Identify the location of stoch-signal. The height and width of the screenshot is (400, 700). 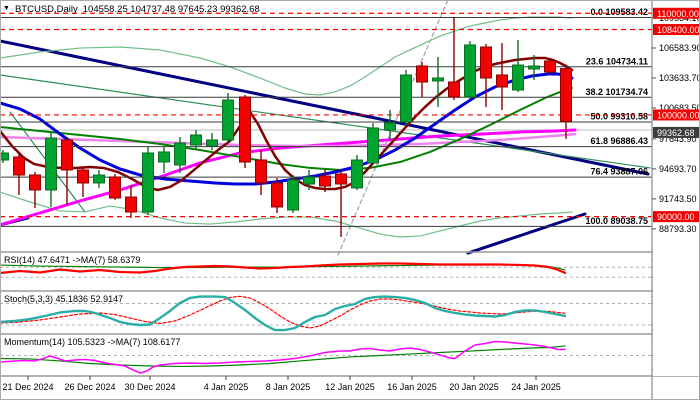
(283, 312).